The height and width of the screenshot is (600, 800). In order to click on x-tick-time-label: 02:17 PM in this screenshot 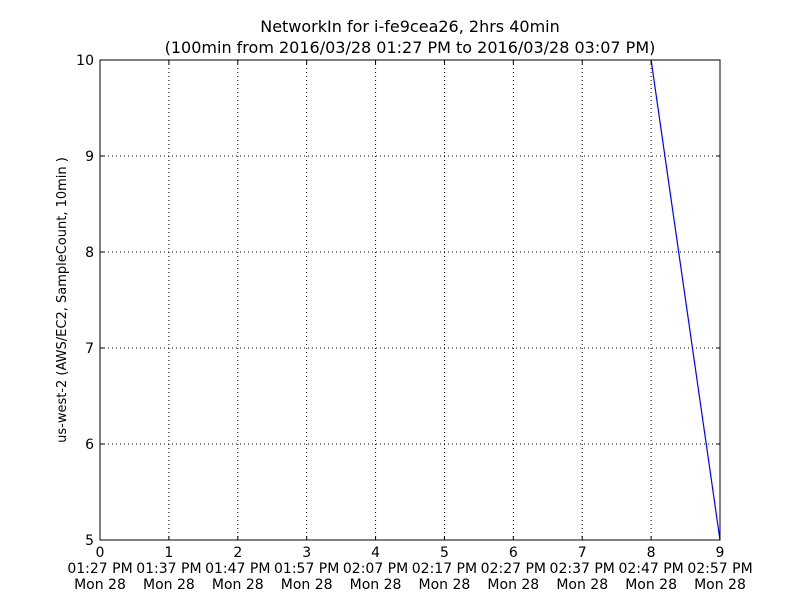, I will do `click(444, 569)`.